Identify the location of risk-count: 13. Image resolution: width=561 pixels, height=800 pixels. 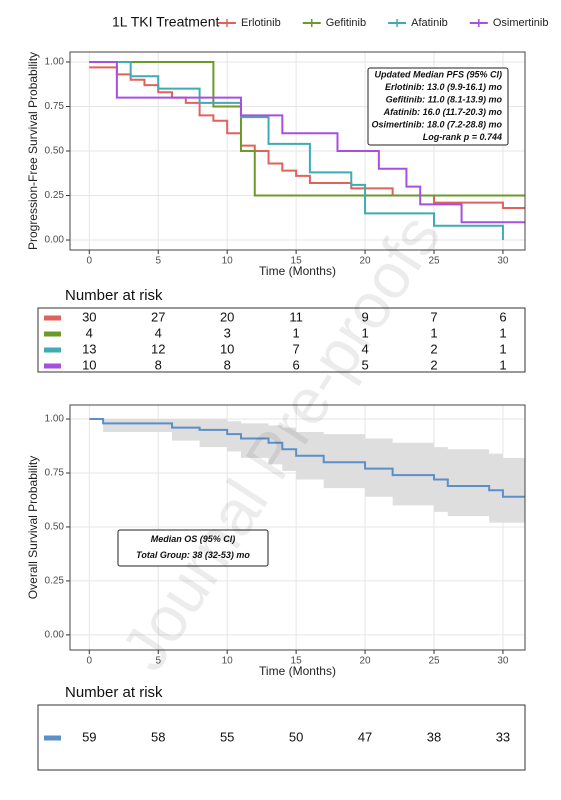
(89, 348).